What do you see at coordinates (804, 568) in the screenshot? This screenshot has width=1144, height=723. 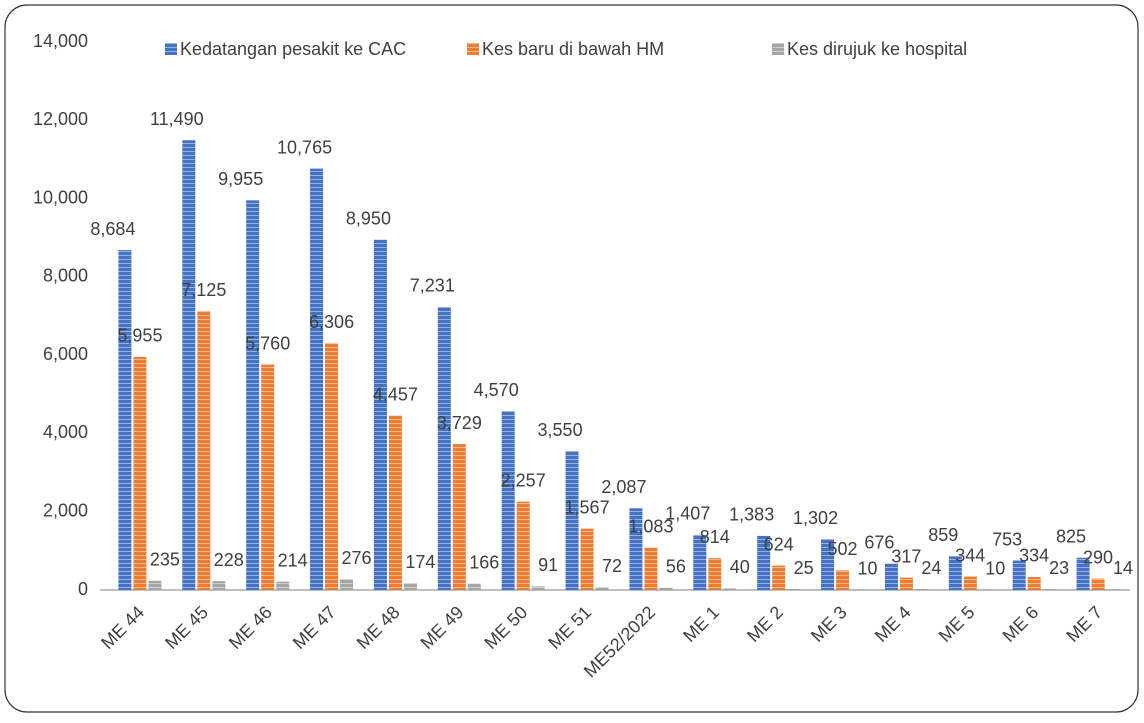 I see `data-label: 25` at bounding box center [804, 568].